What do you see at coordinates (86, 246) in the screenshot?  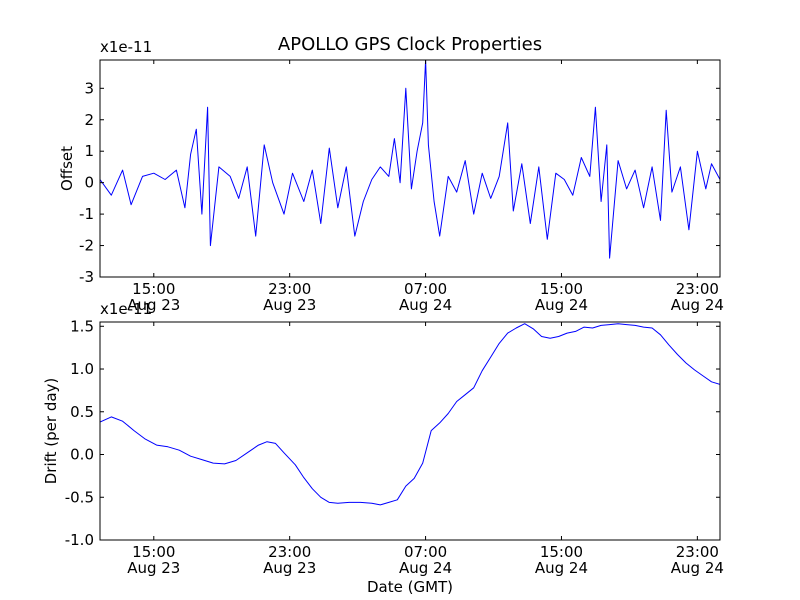 I see `offset-y-tick-label: -2` at bounding box center [86, 246].